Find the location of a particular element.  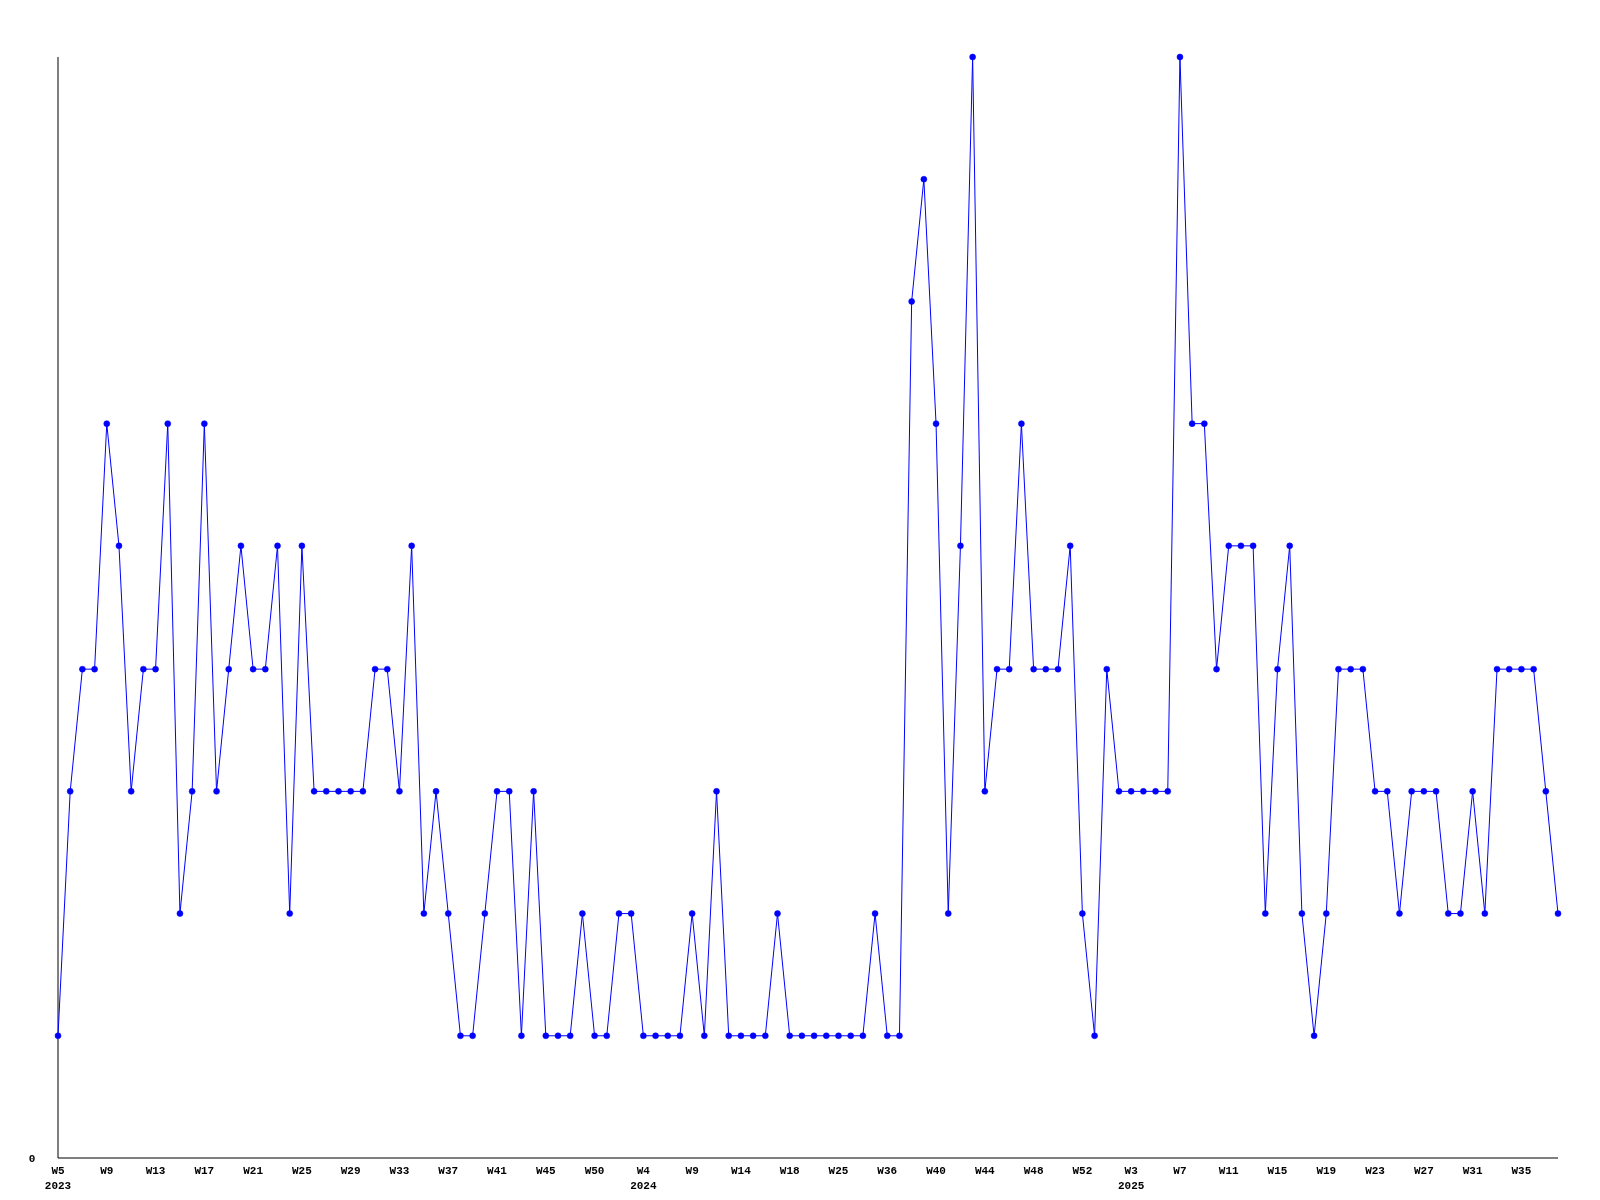

x-tick-label: W36 is located at coordinates (887, 1171).